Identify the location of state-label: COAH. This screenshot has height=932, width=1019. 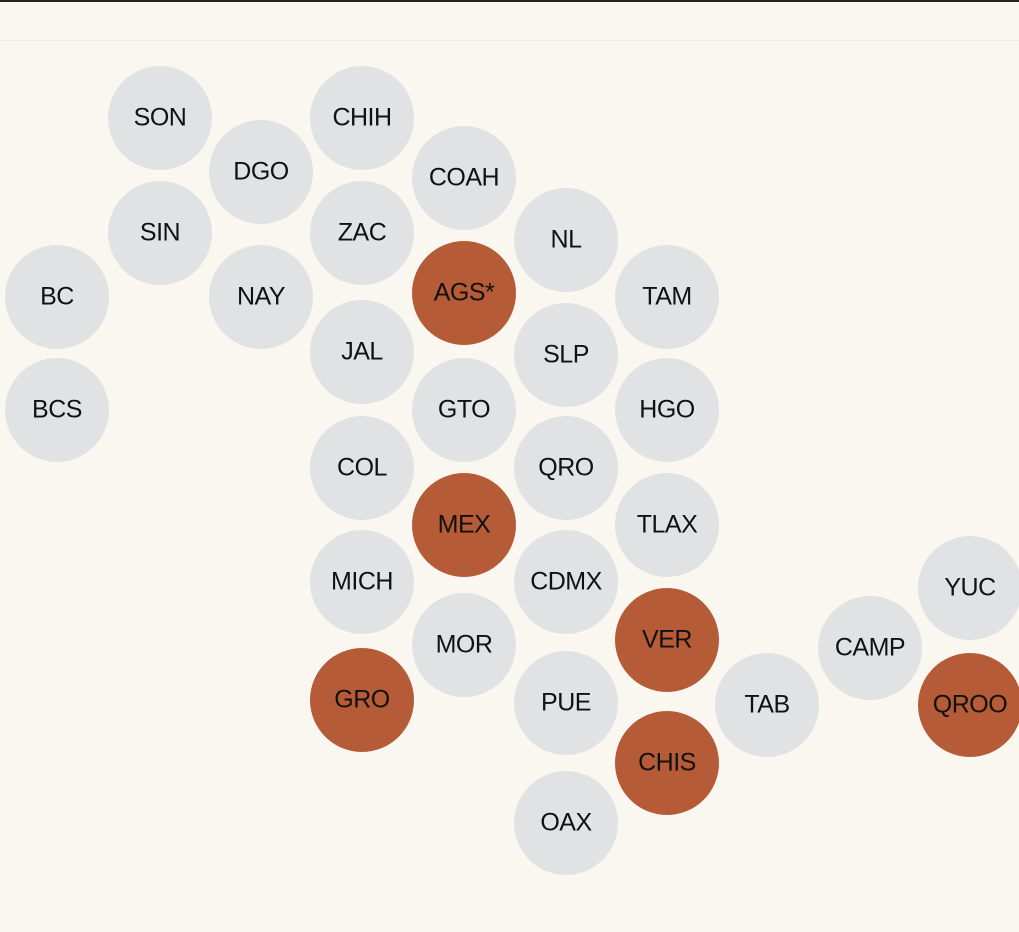
(464, 178).